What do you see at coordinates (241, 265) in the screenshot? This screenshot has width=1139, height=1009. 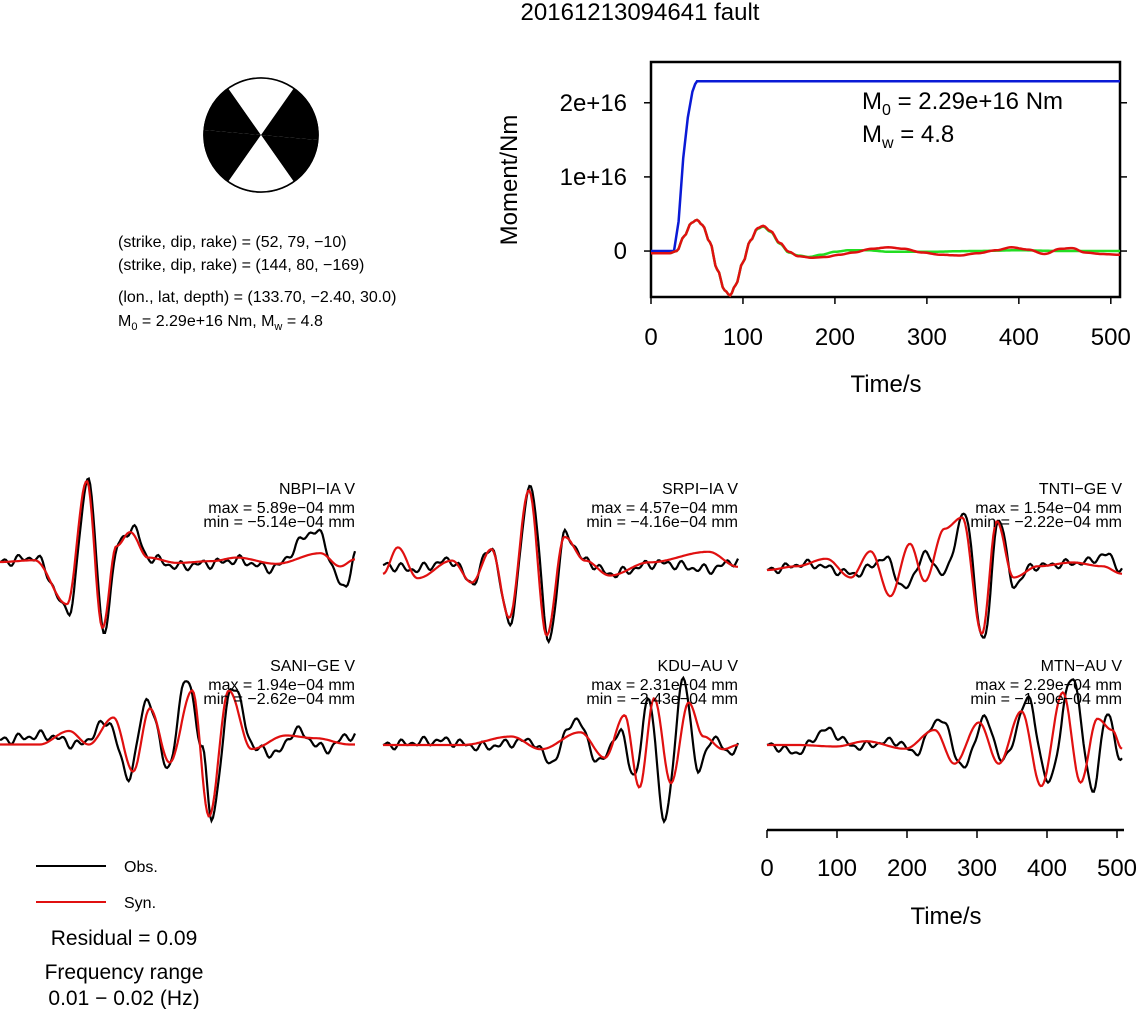 I see `nodal-plane-2: (strike, dip, rake) = (144, 80, −169)` at bounding box center [241, 265].